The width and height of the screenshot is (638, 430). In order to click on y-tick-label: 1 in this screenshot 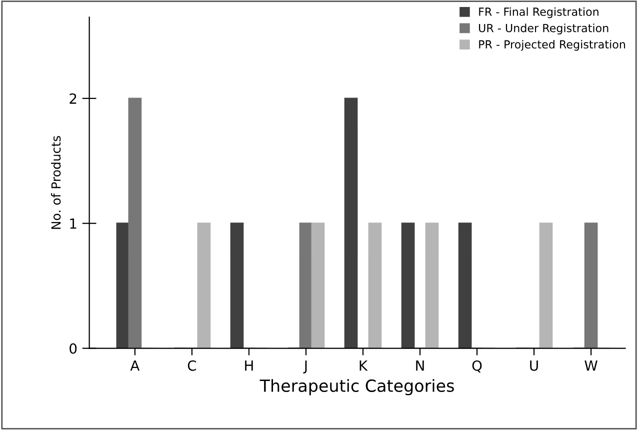, I will do `click(73, 223)`.